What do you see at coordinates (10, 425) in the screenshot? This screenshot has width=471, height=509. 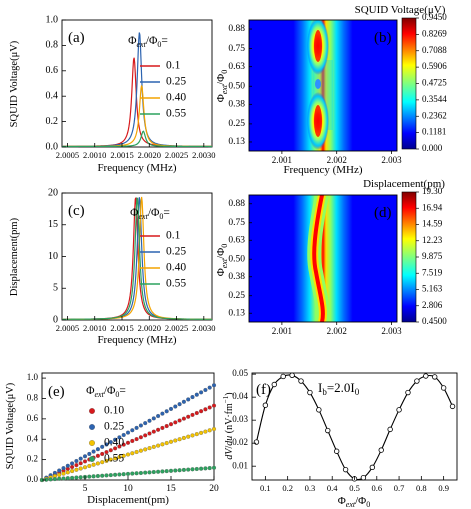 I see `panel-e-ylabel: SQUID Voltage(μV)` at bounding box center [10, 425].